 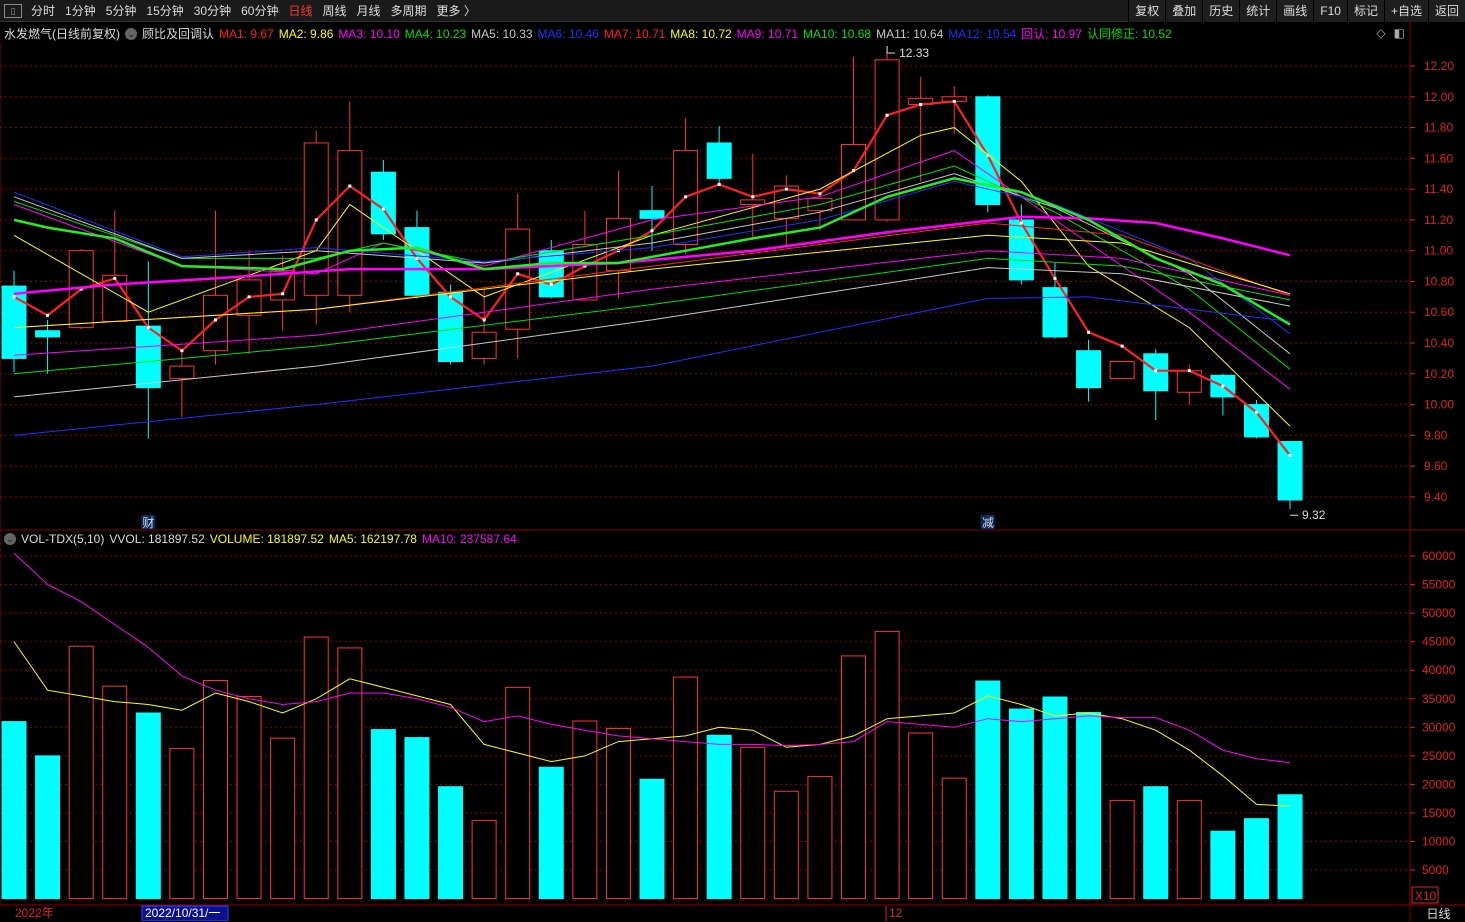 I want to click on tab-3: 15分钟, so click(x=165, y=11).